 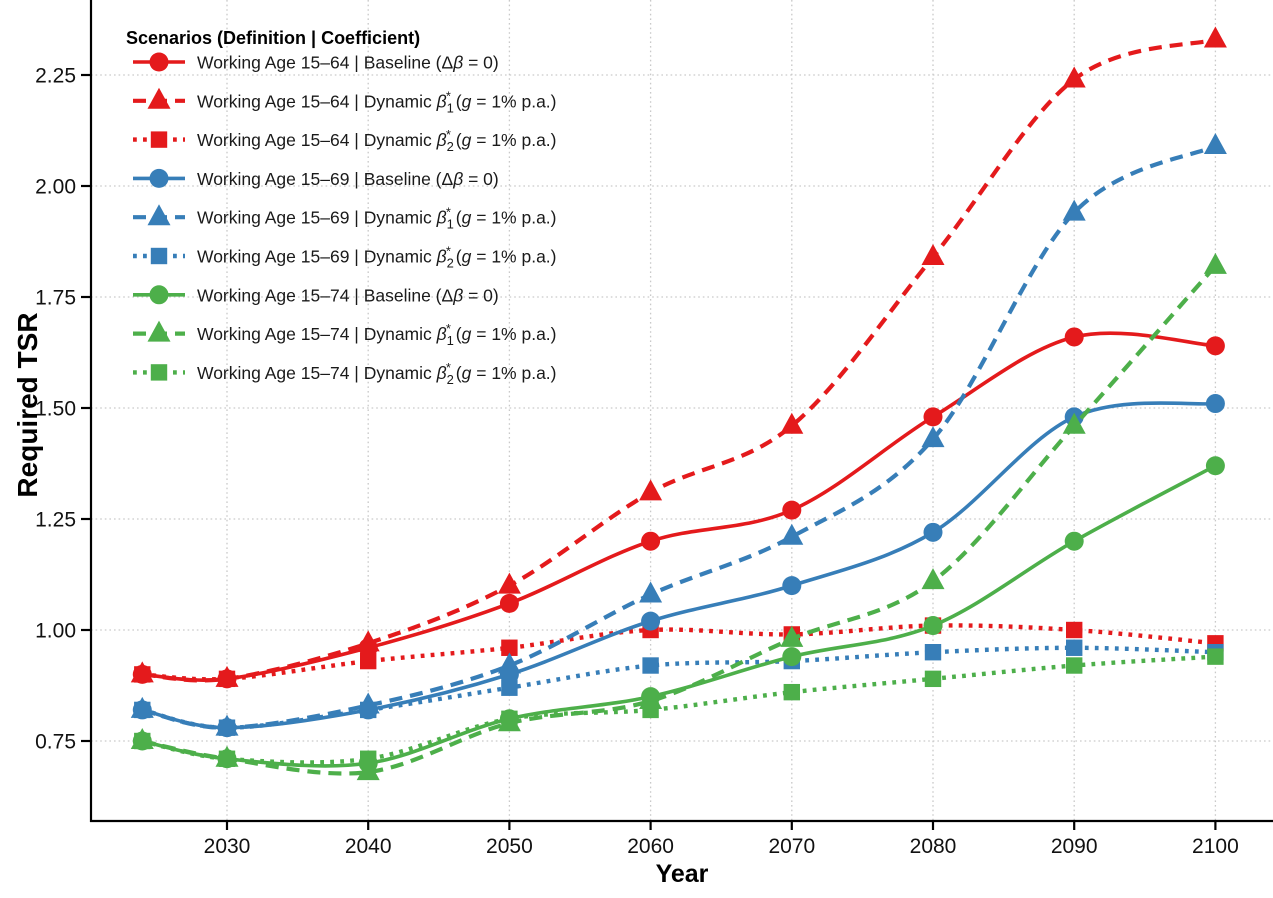 What do you see at coordinates (933, 437) in the screenshot?
I see `series-wa-15-69-dynamic-beta1-marker-2080` at bounding box center [933, 437].